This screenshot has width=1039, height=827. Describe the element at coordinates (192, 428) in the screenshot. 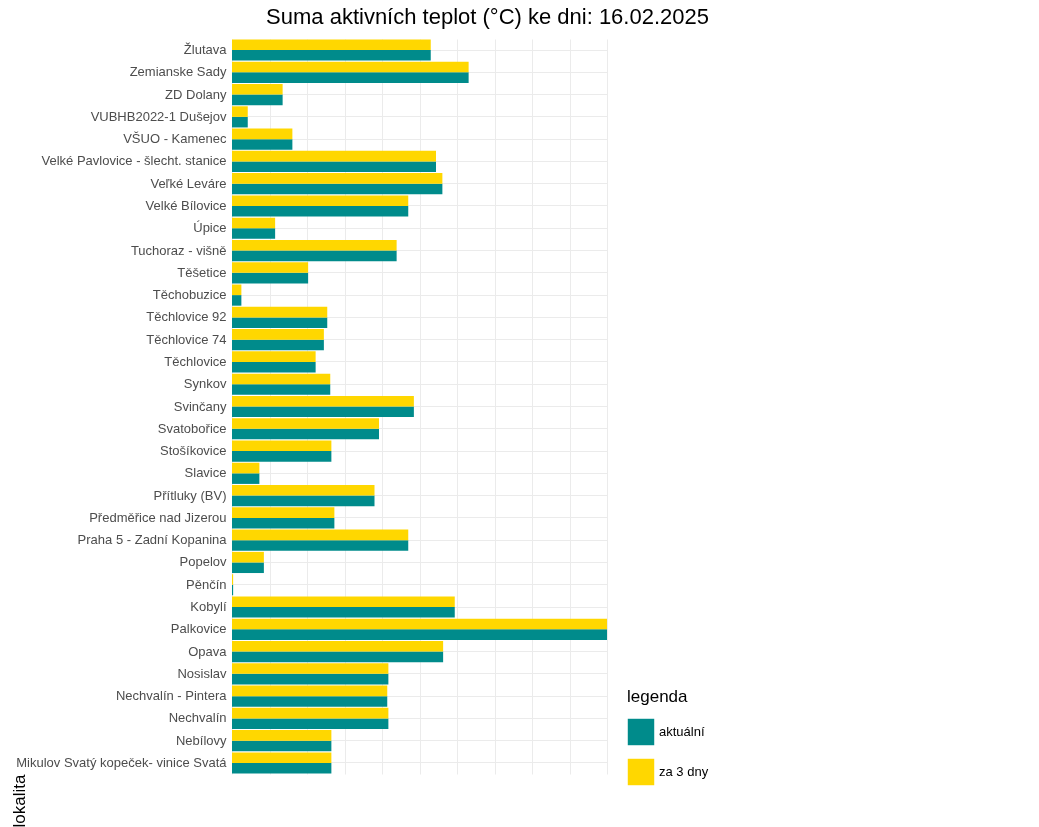

I see `y-tick-label: Svatobořice` at that location.